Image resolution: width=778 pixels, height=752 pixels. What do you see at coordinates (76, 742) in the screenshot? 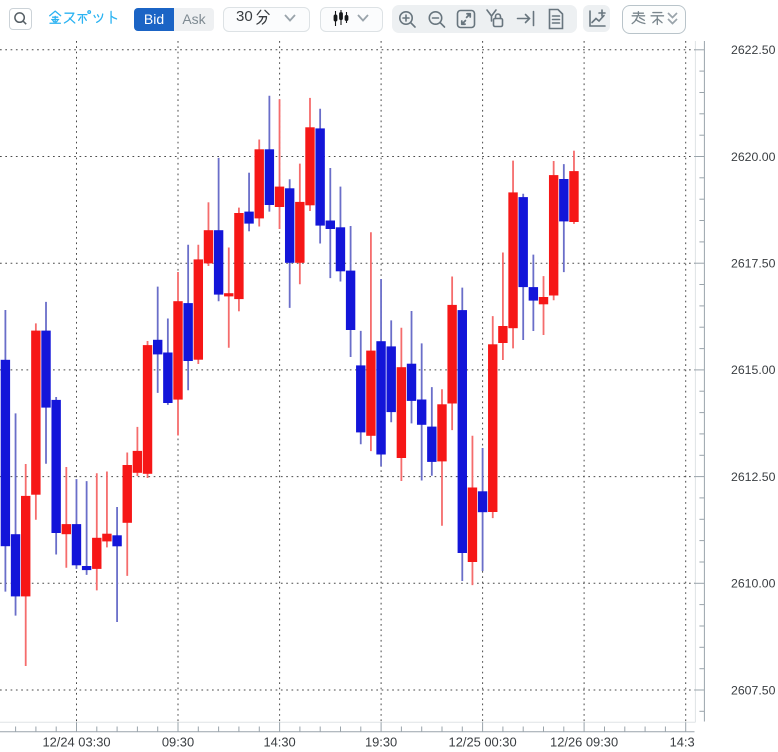
I see `svg-text: 12/24 03:30` at bounding box center [76, 742].